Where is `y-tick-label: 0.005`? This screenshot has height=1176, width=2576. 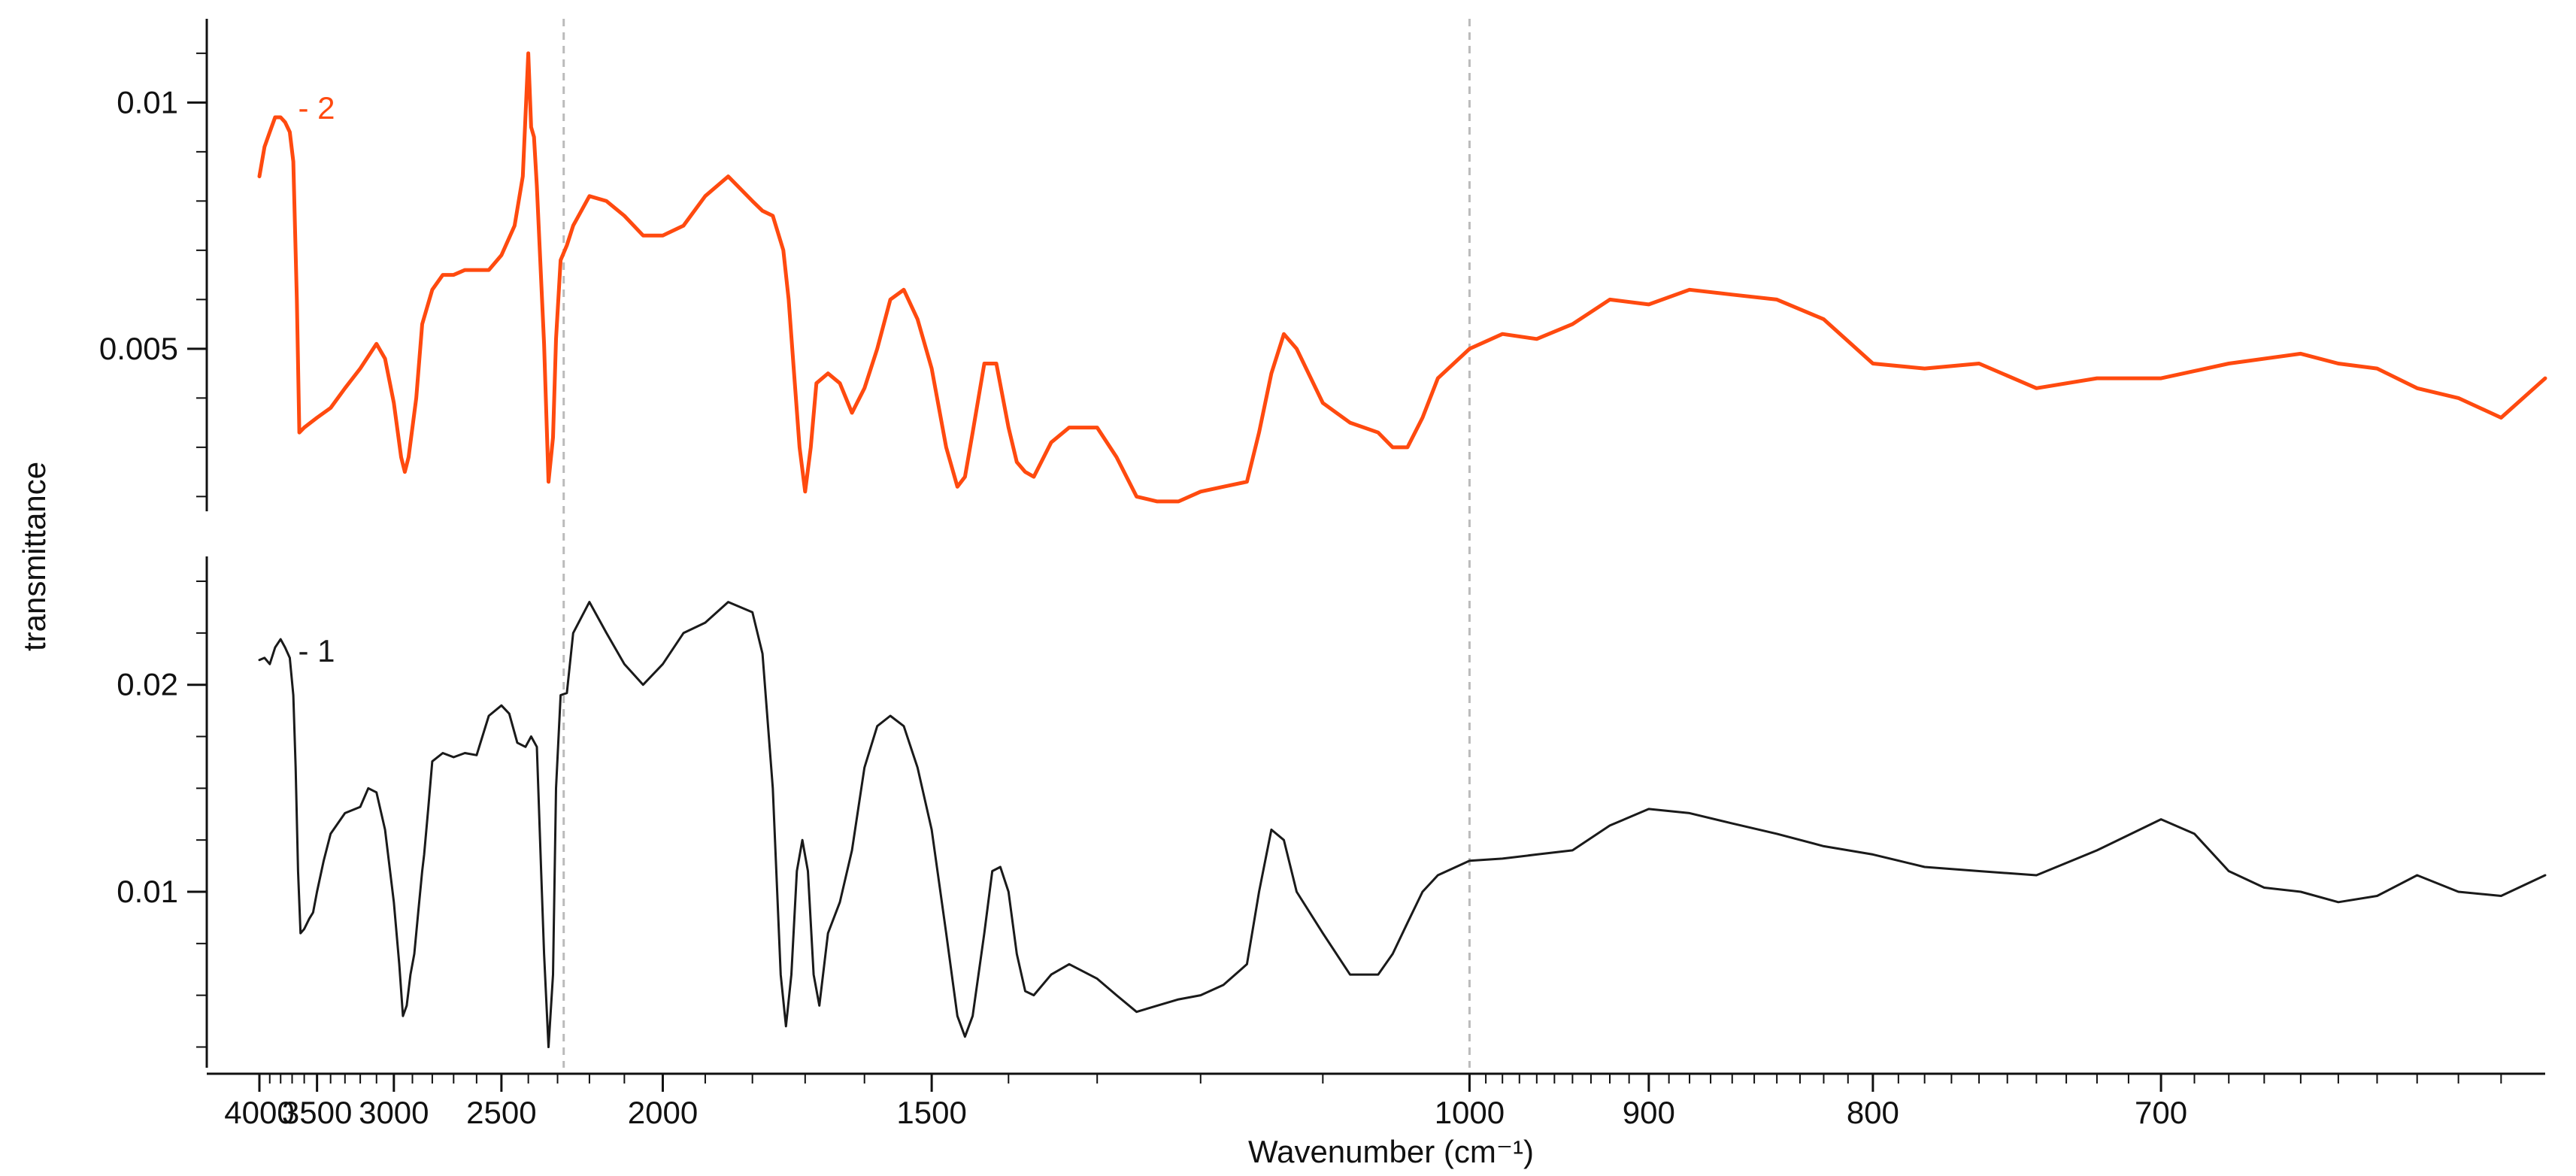 y-tick-label: 0.005 is located at coordinates (138, 348).